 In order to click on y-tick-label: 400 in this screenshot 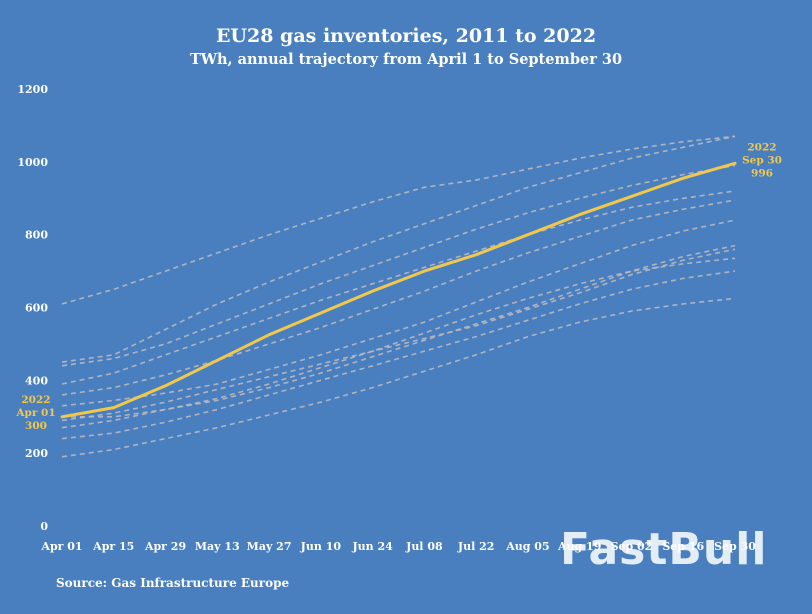, I will do `click(36, 380)`.